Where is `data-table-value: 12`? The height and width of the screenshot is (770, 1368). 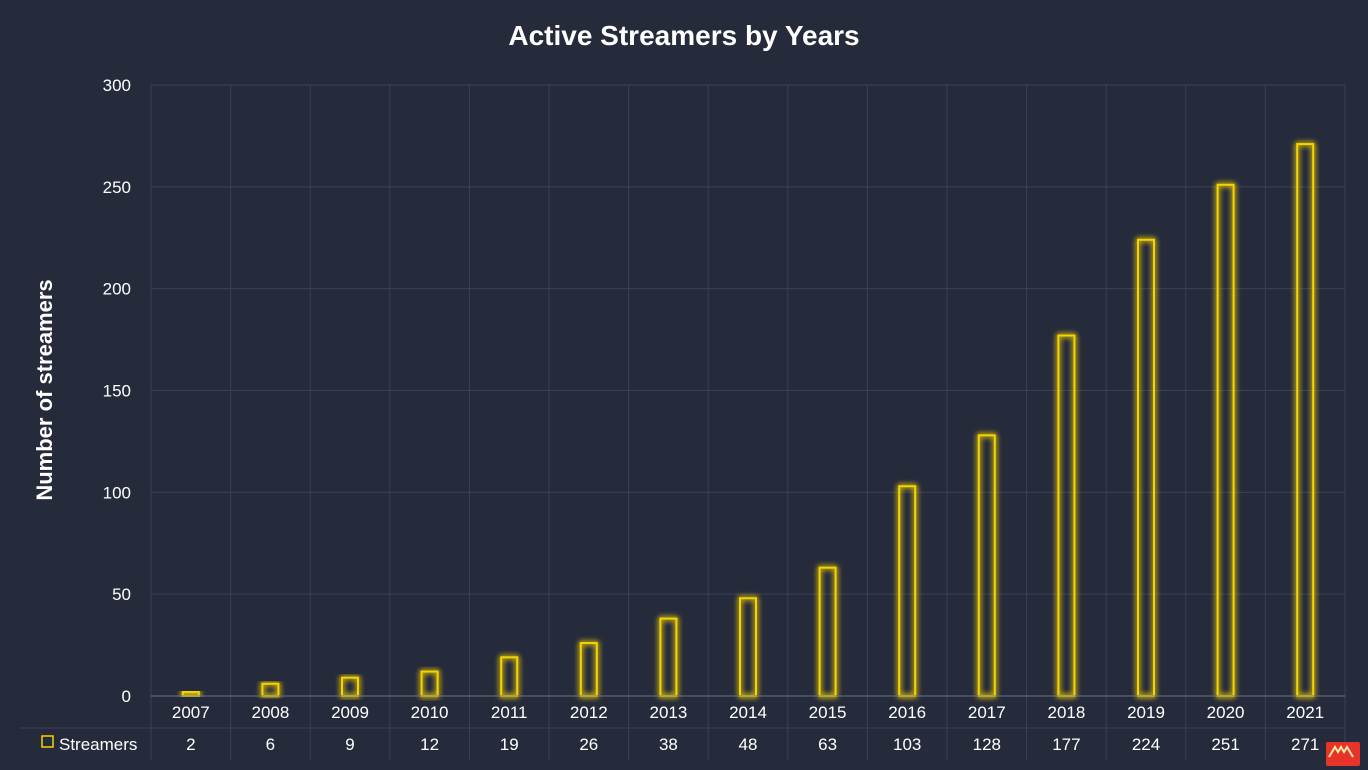 data-table-value: 12 is located at coordinates (429, 744).